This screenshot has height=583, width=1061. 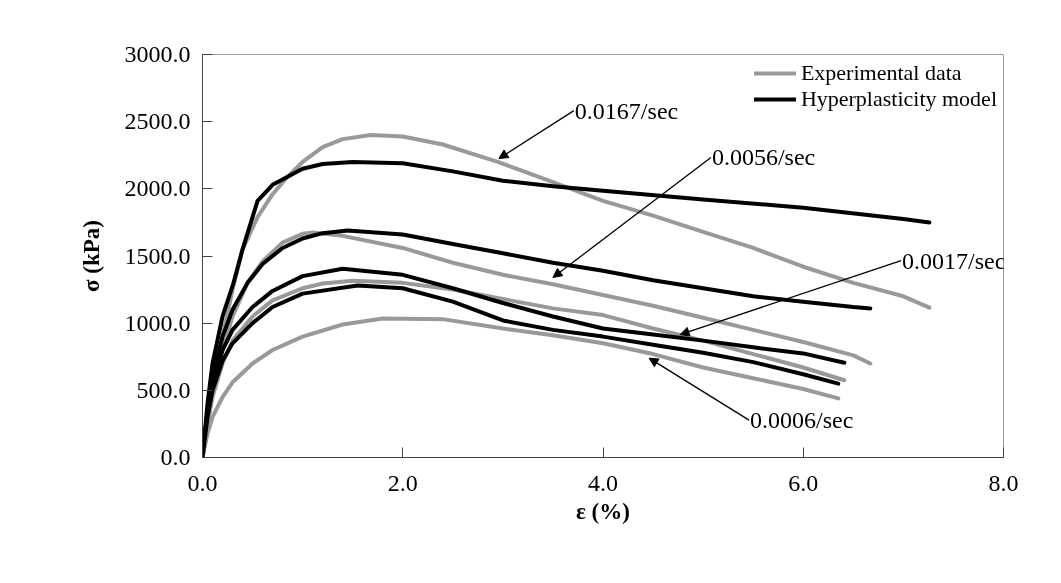 I want to click on x-tick-label: 0.0, so click(x=202, y=482).